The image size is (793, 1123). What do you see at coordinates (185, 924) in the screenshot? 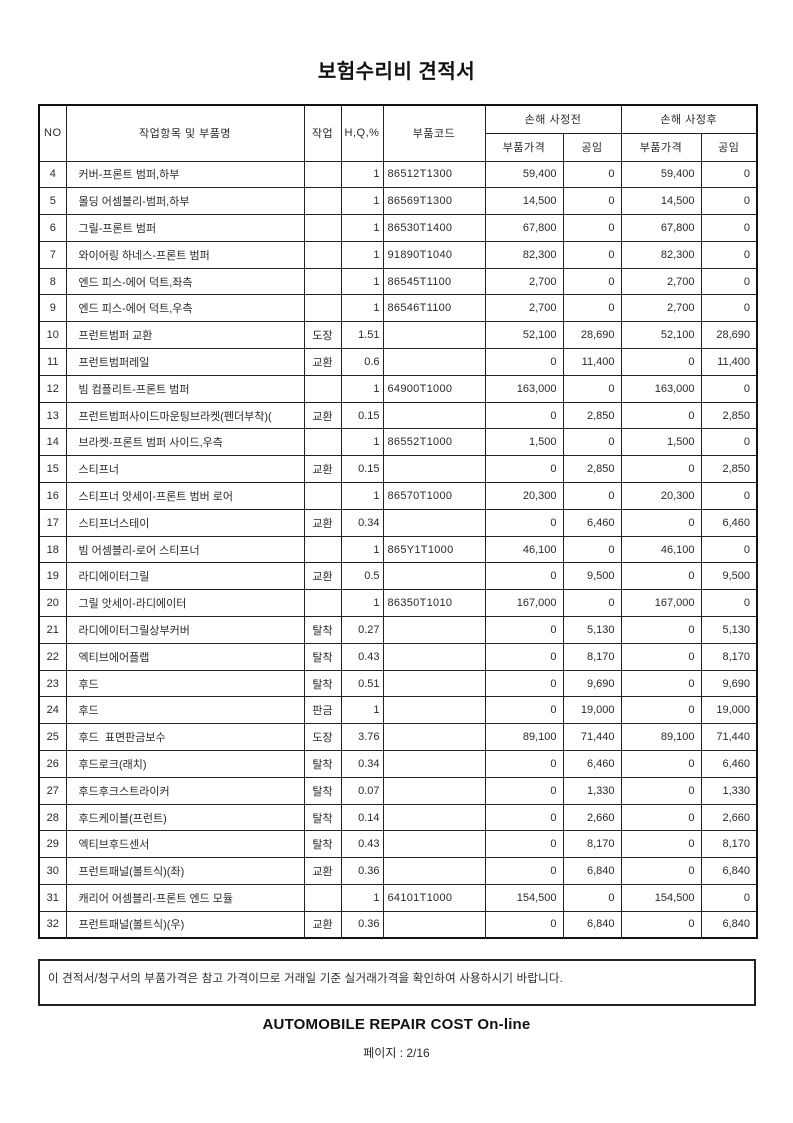
I see `cell-item-name: 프런트패널(볼트식)(우)` at bounding box center [185, 924].